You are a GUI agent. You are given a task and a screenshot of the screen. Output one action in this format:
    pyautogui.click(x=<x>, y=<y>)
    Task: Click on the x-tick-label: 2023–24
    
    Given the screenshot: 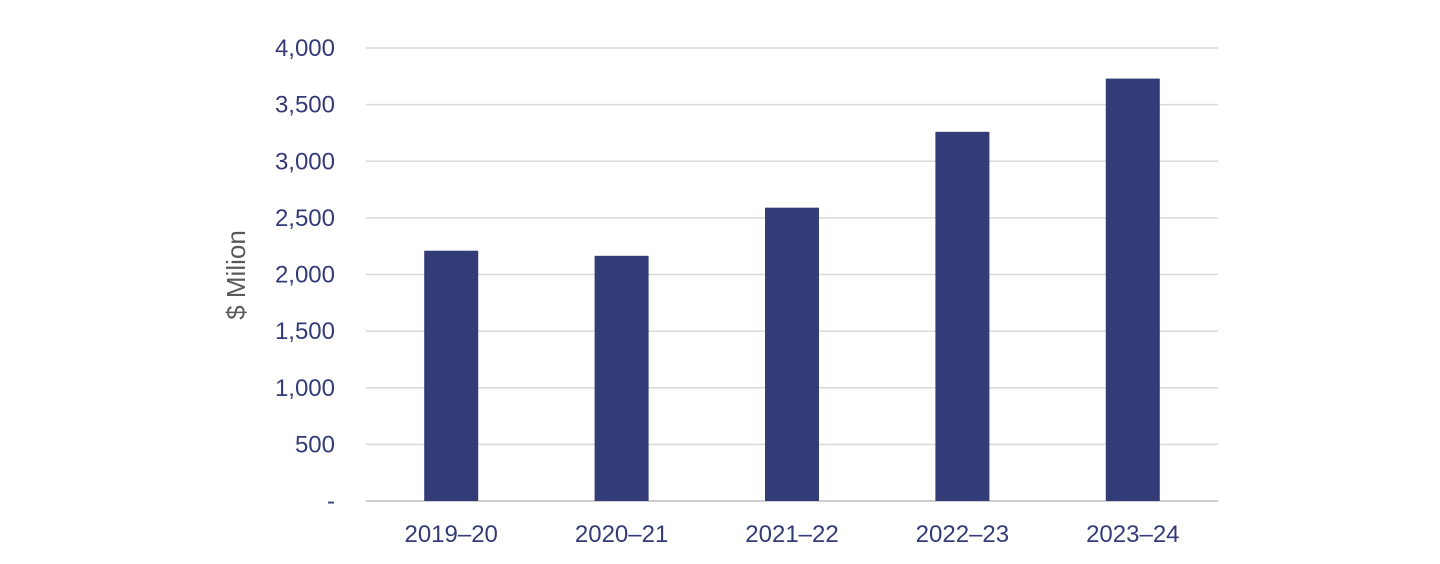 What is the action you would take?
    pyautogui.click(x=1132, y=534)
    